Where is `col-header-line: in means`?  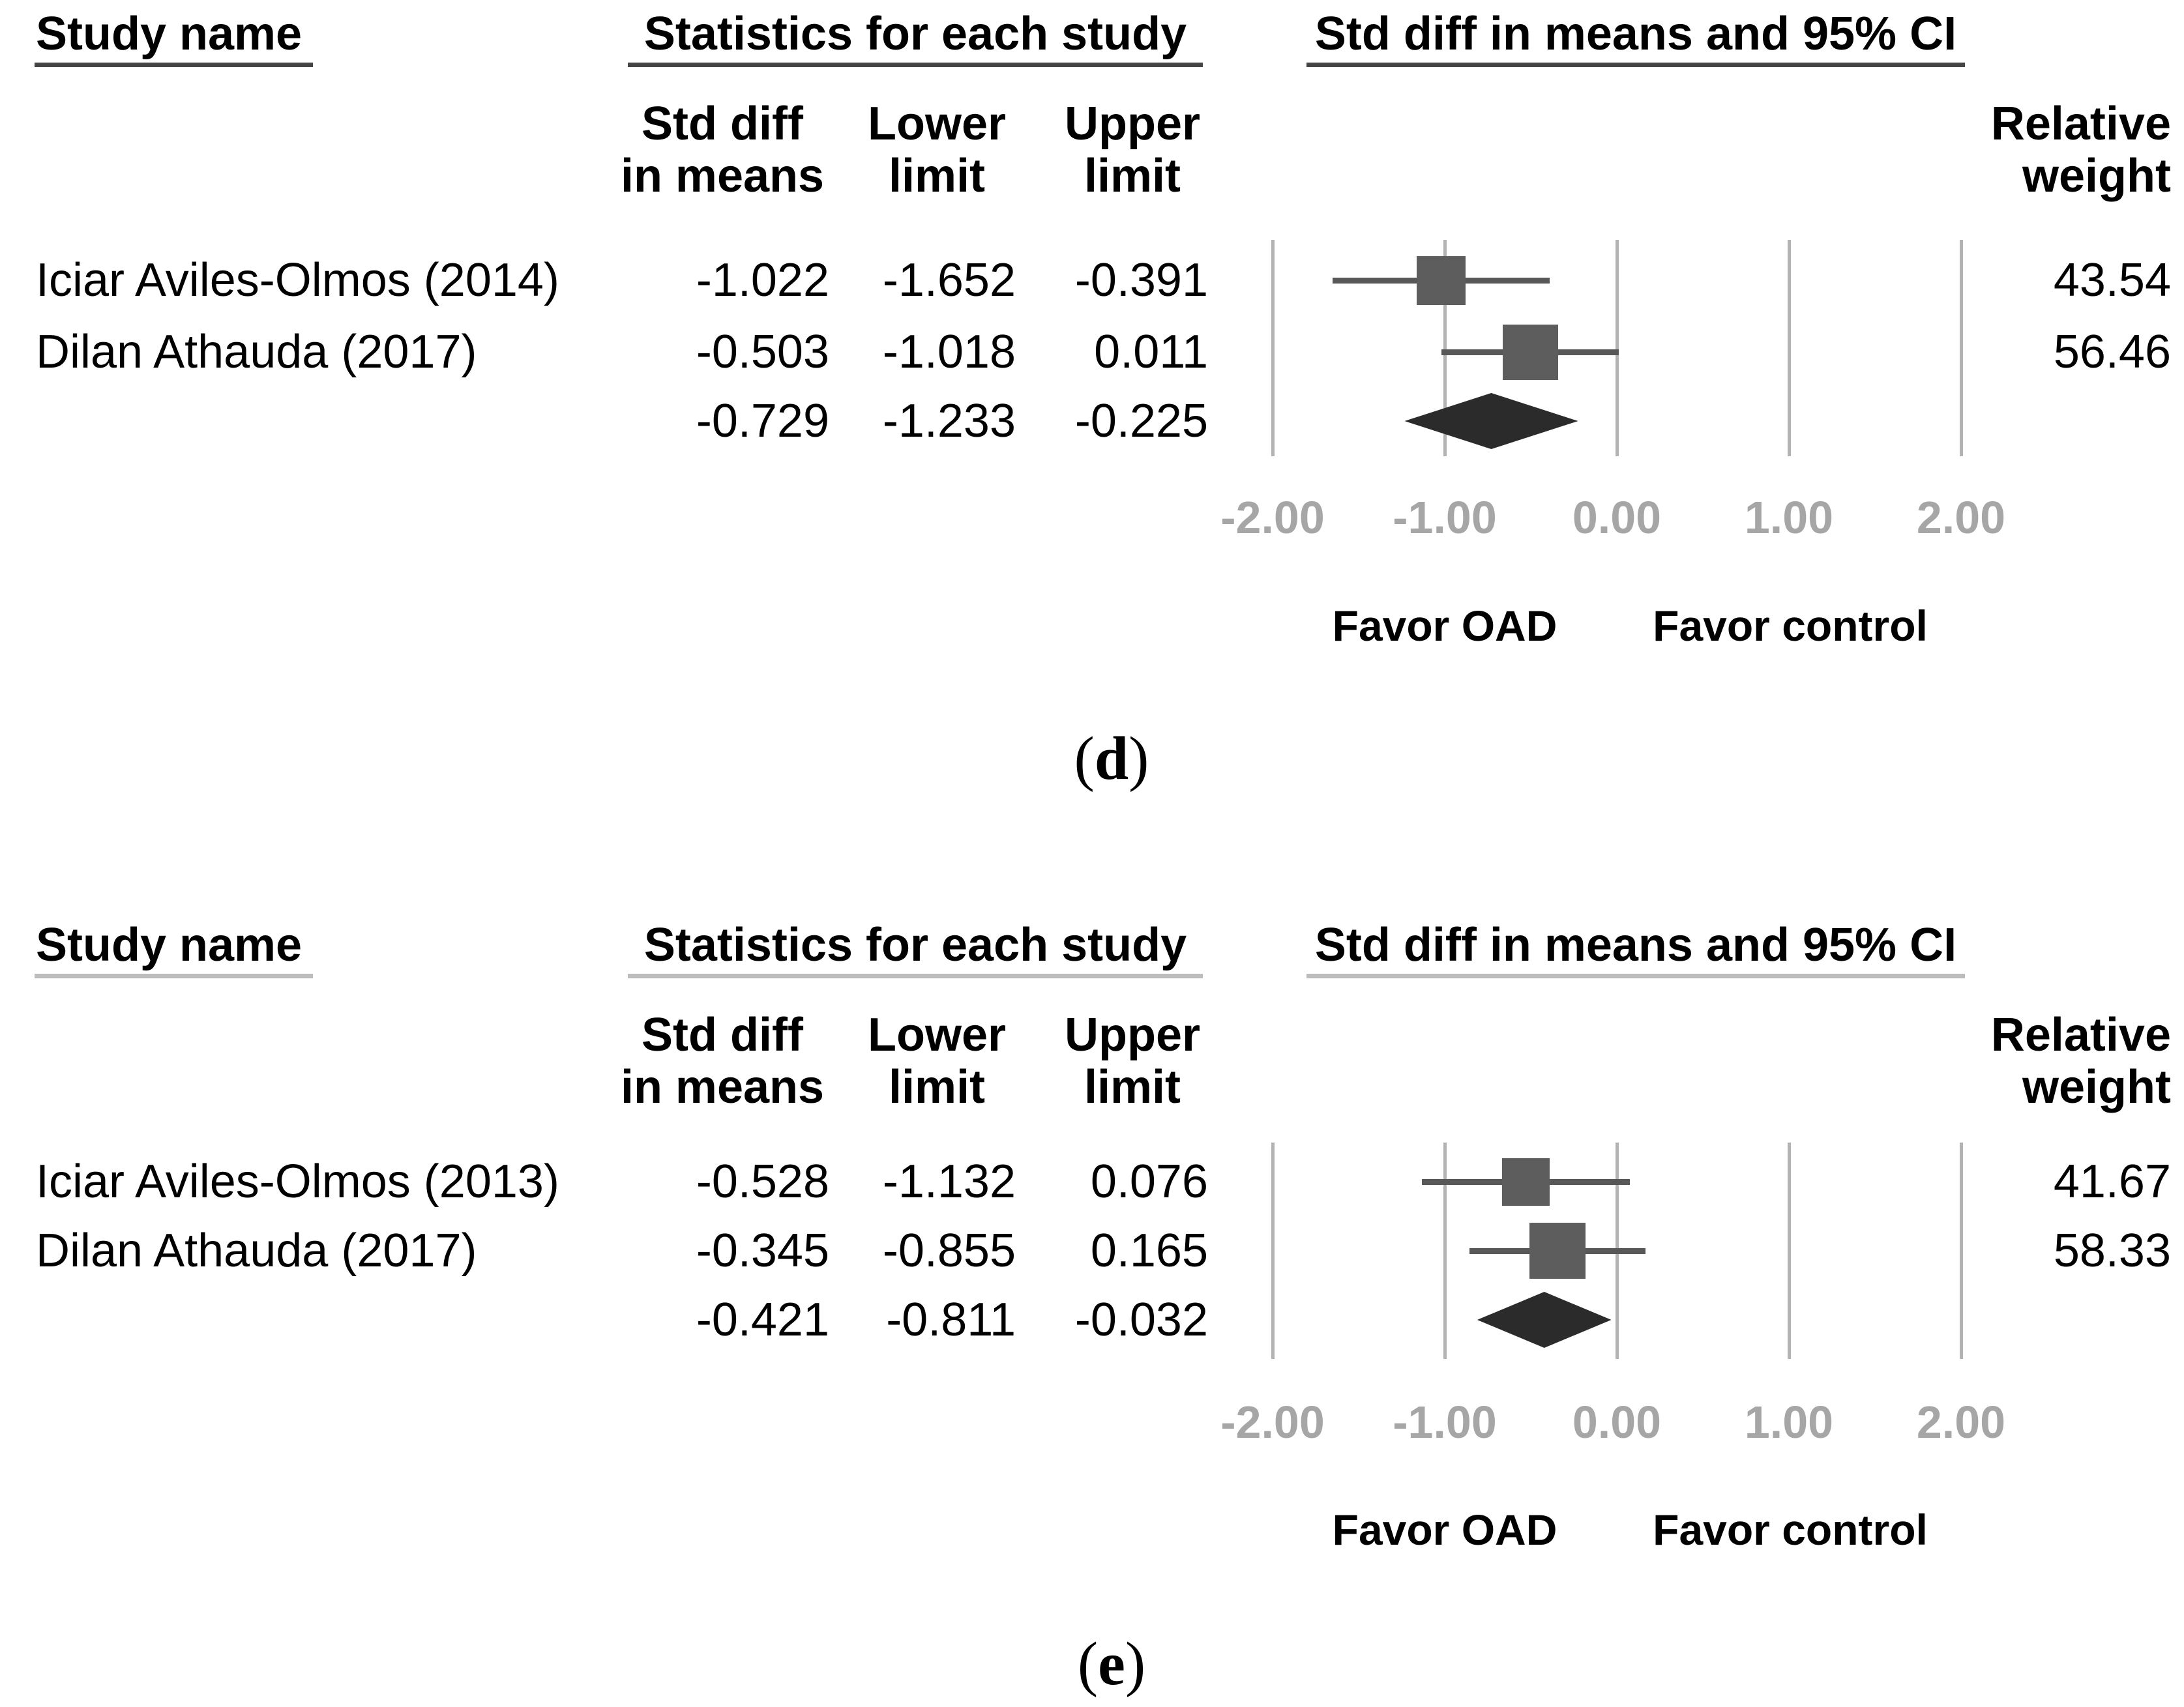
col-header-line: in means is located at coordinates (723, 1087).